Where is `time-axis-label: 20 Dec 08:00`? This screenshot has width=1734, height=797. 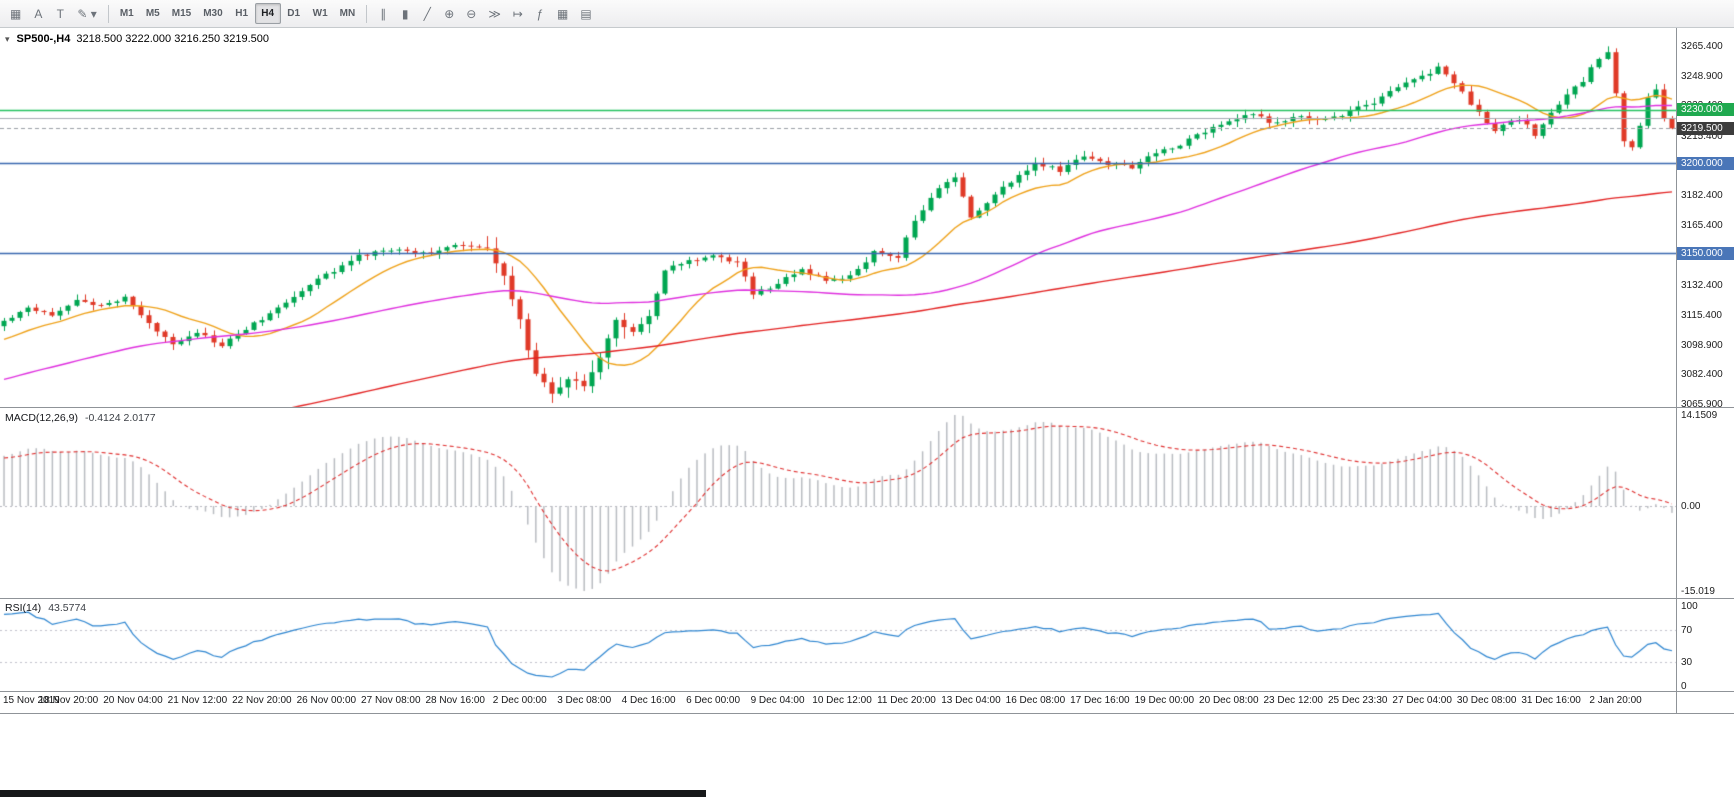
time-axis-label: 20 Dec 08:00 is located at coordinates (1229, 700).